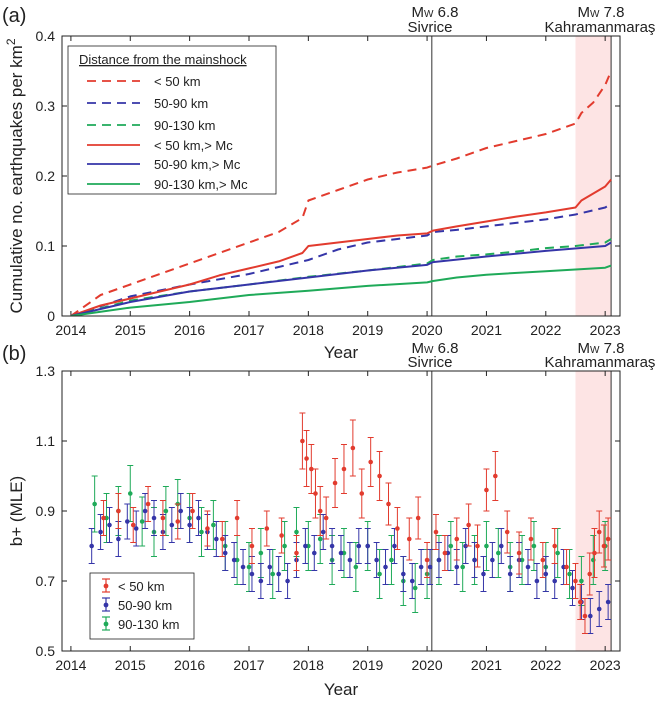 This screenshot has height=702, width=666. I want to click on a-ytick-label-2: 0.2, so click(46, 176).